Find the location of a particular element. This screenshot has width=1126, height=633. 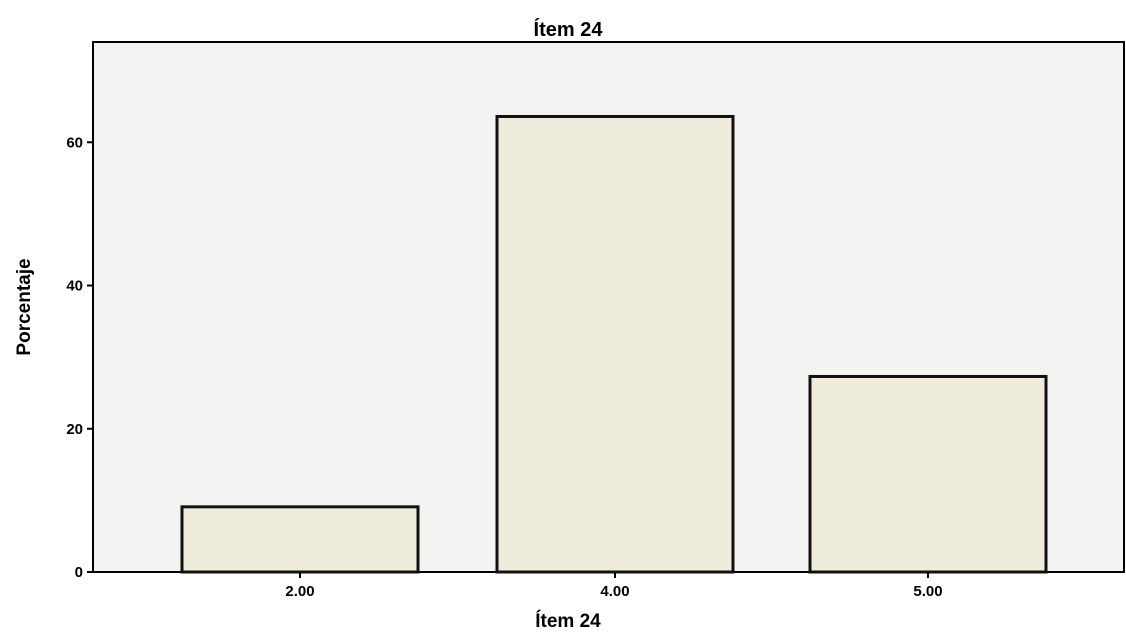

y-tick-label: 60 is located at coordinates (74, 142).